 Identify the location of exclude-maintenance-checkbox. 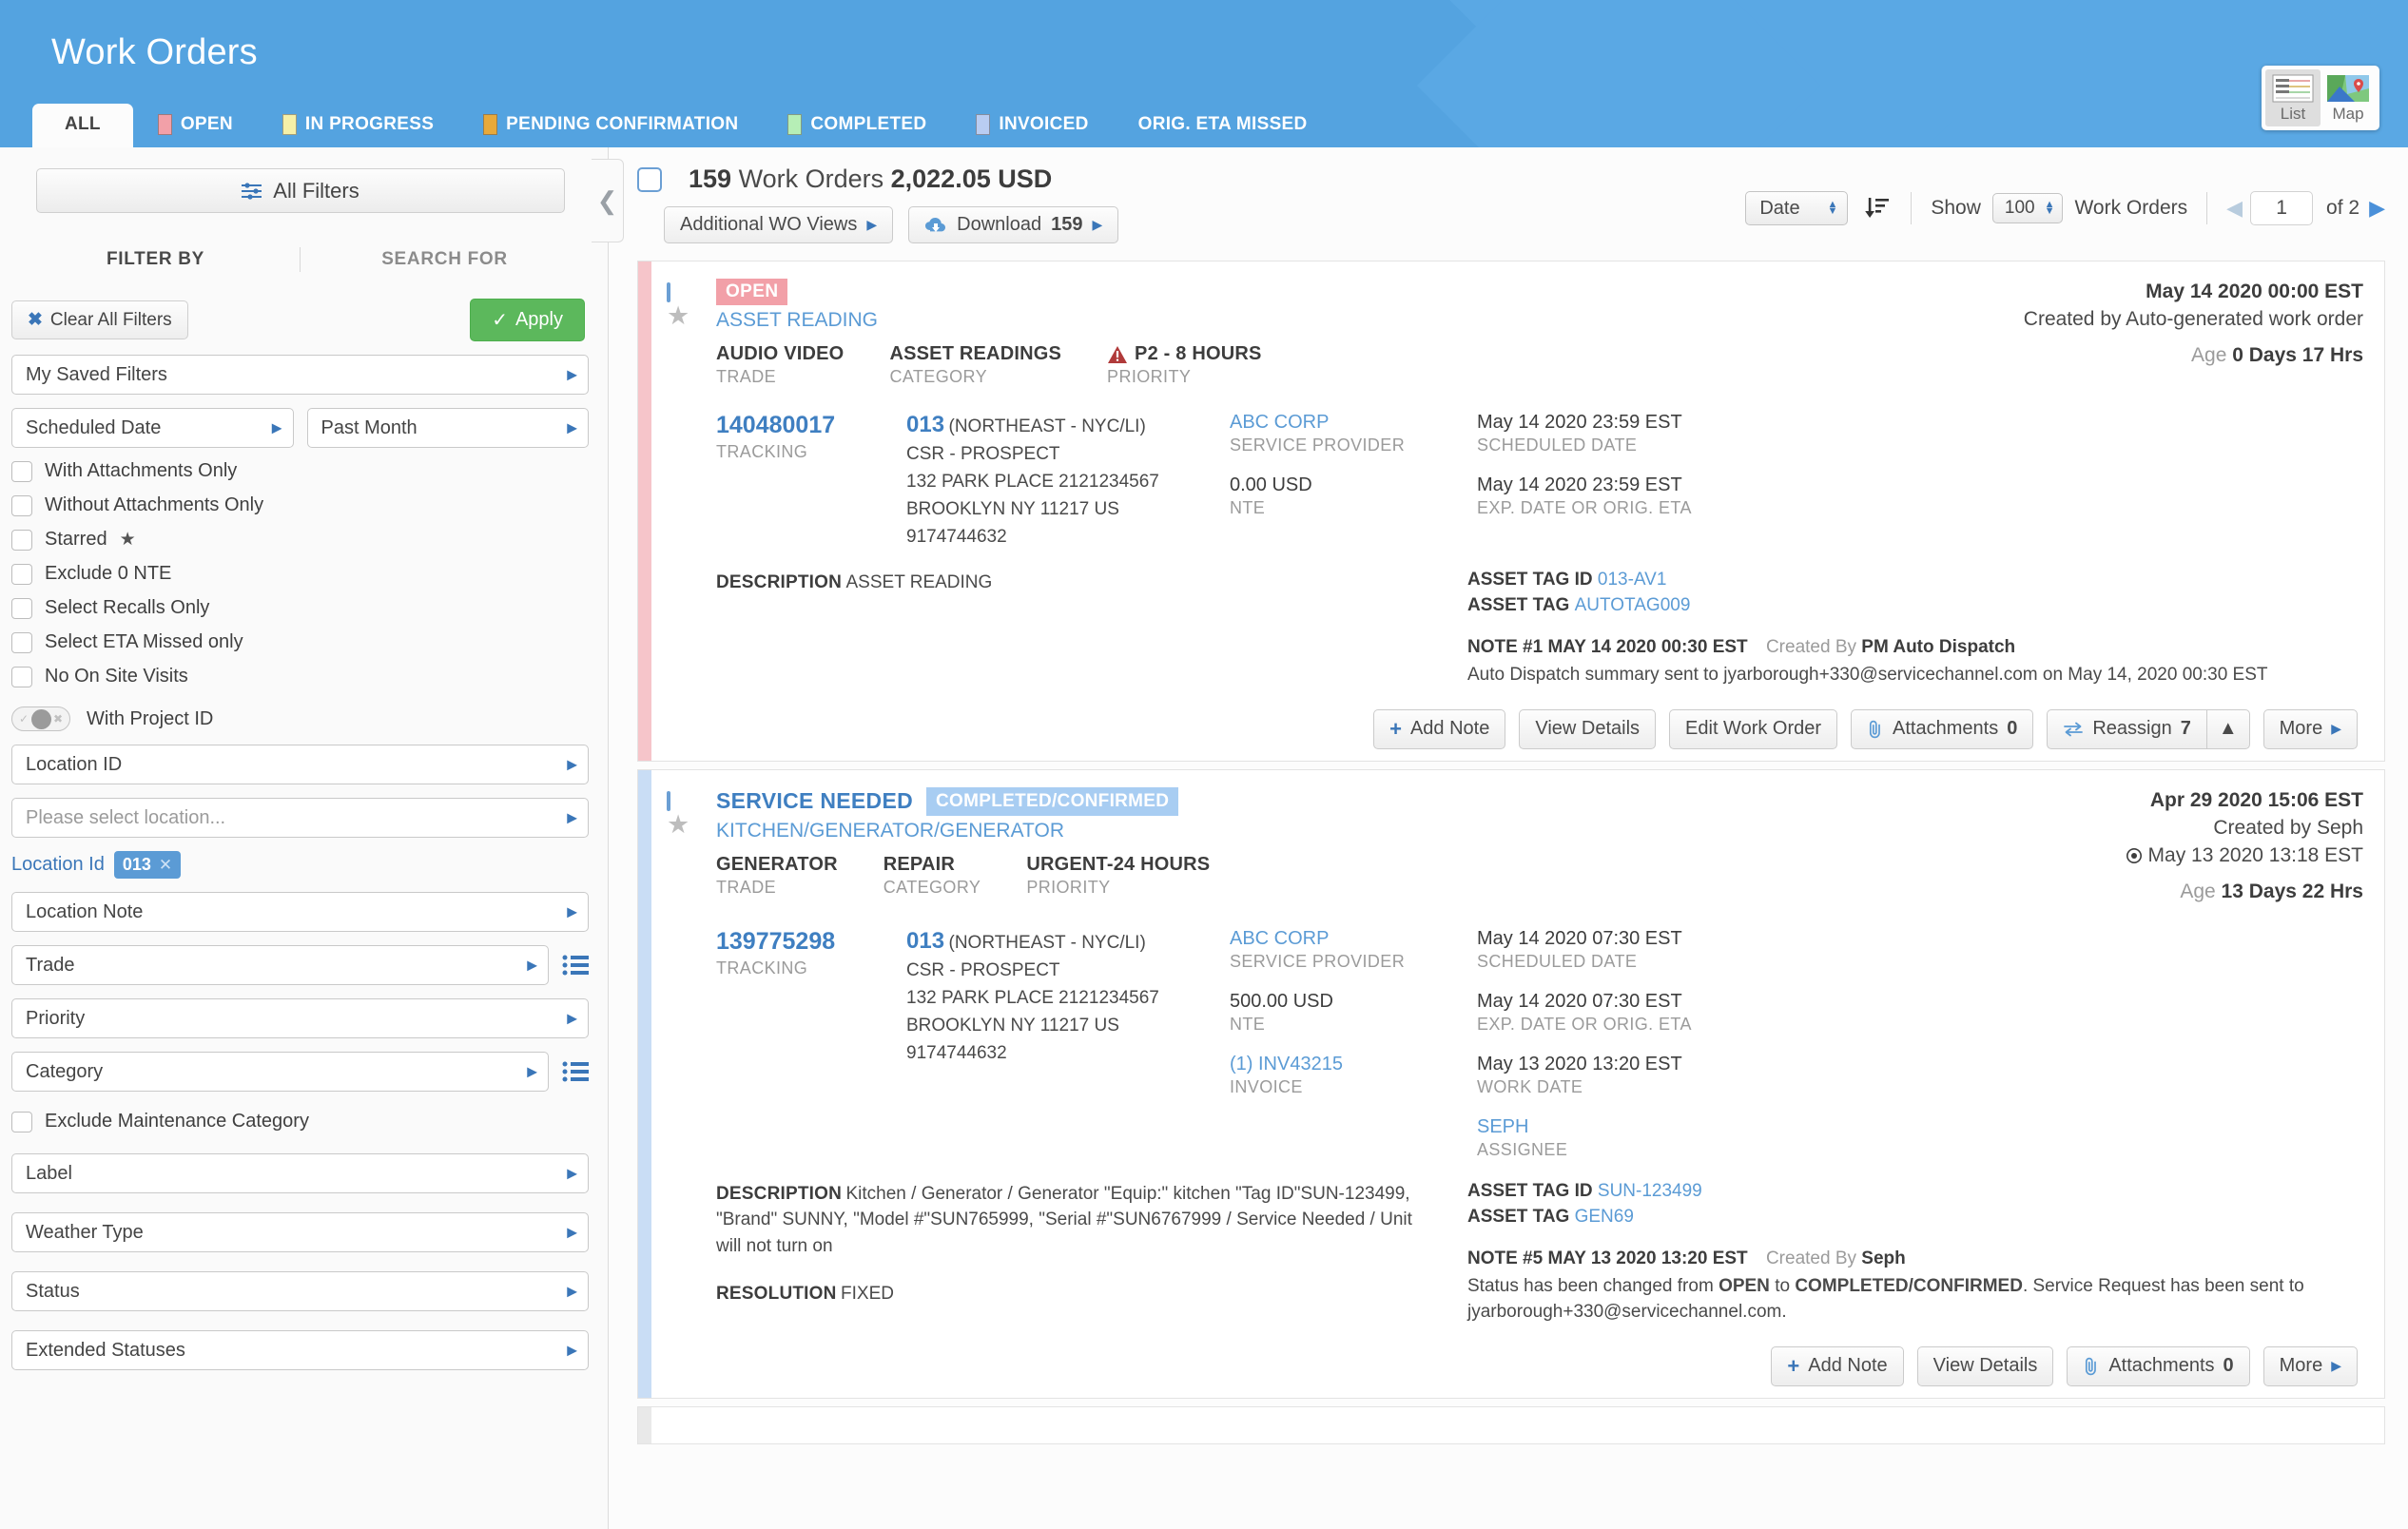
(21, 1122).